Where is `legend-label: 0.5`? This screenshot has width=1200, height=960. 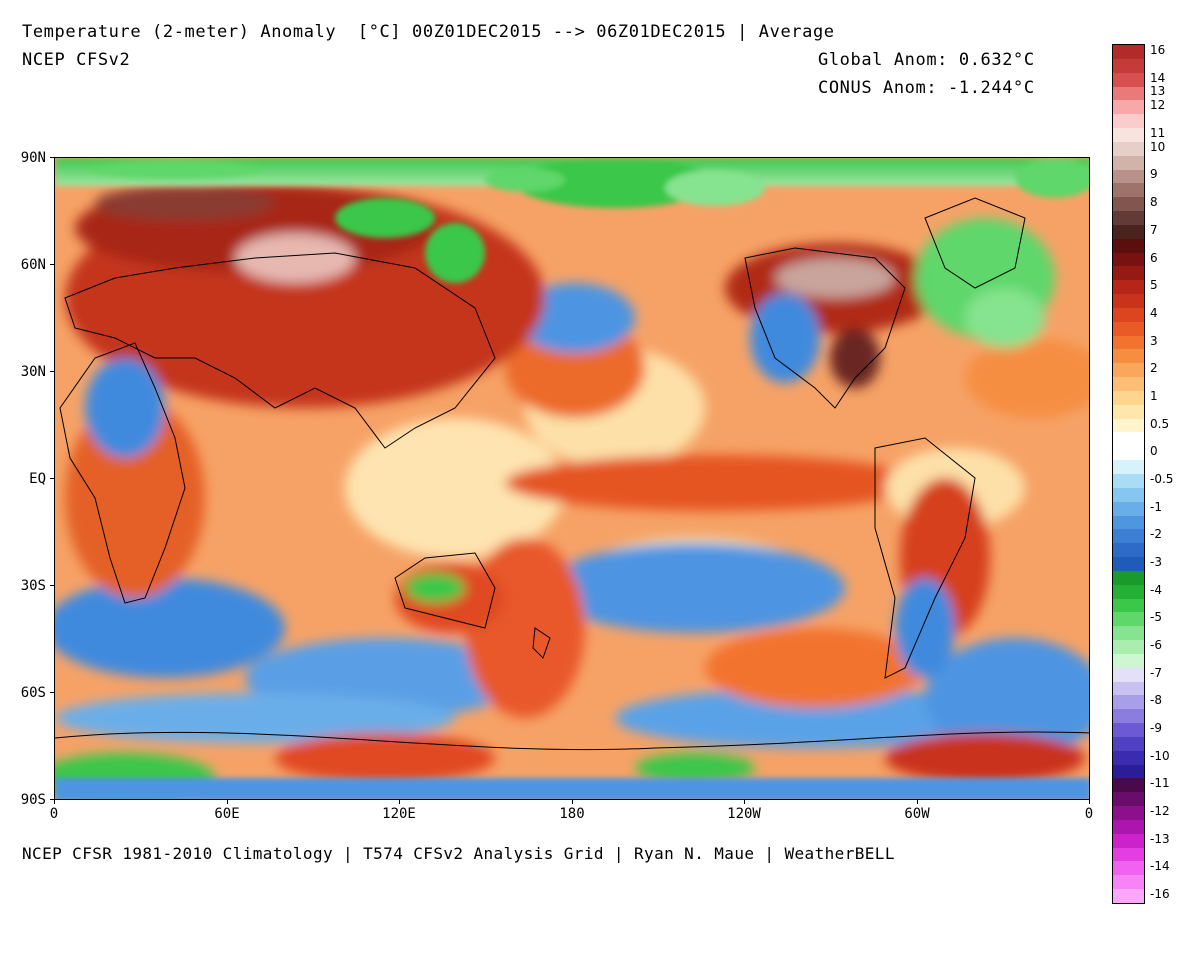
legend-label: 0.5 is located at coordinates (1160, 423).